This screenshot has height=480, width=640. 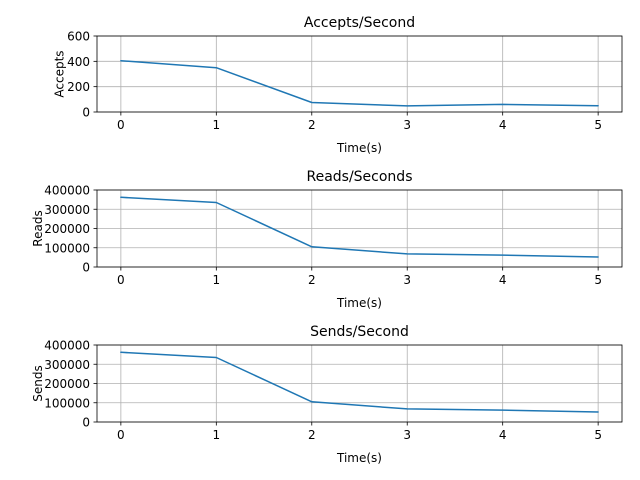 What do you see at coordinates (78, 62) in the screenshot?
I see `y-tick-label: 400` at bounding box center [78, 62].